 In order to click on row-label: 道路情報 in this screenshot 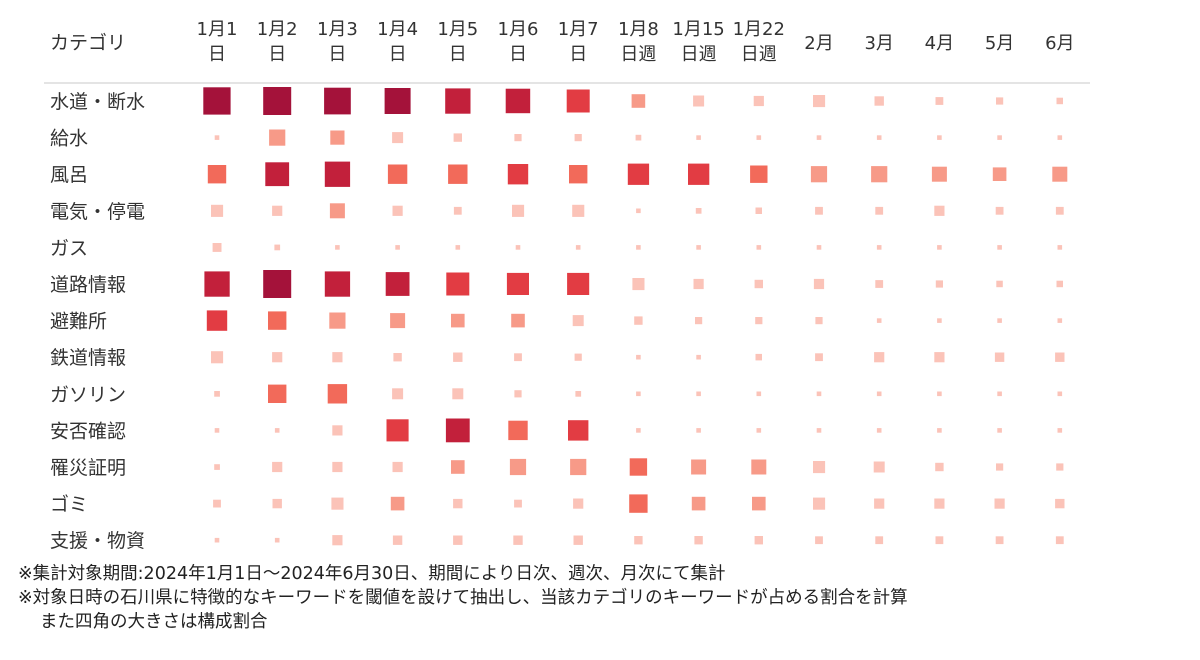, I will do `click(88, 285)`.